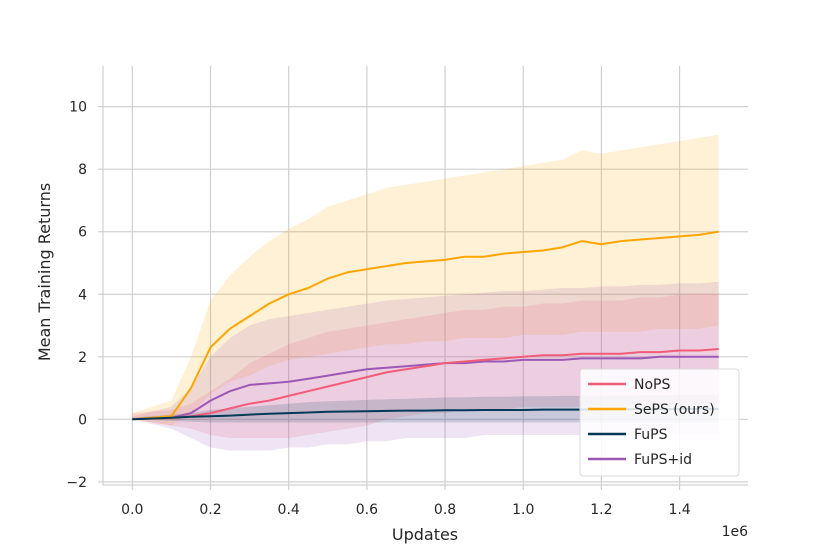  Describe the element at coordinates (601, 510) in the screenshot. I see `x-tick-label: 1.2` at that location.